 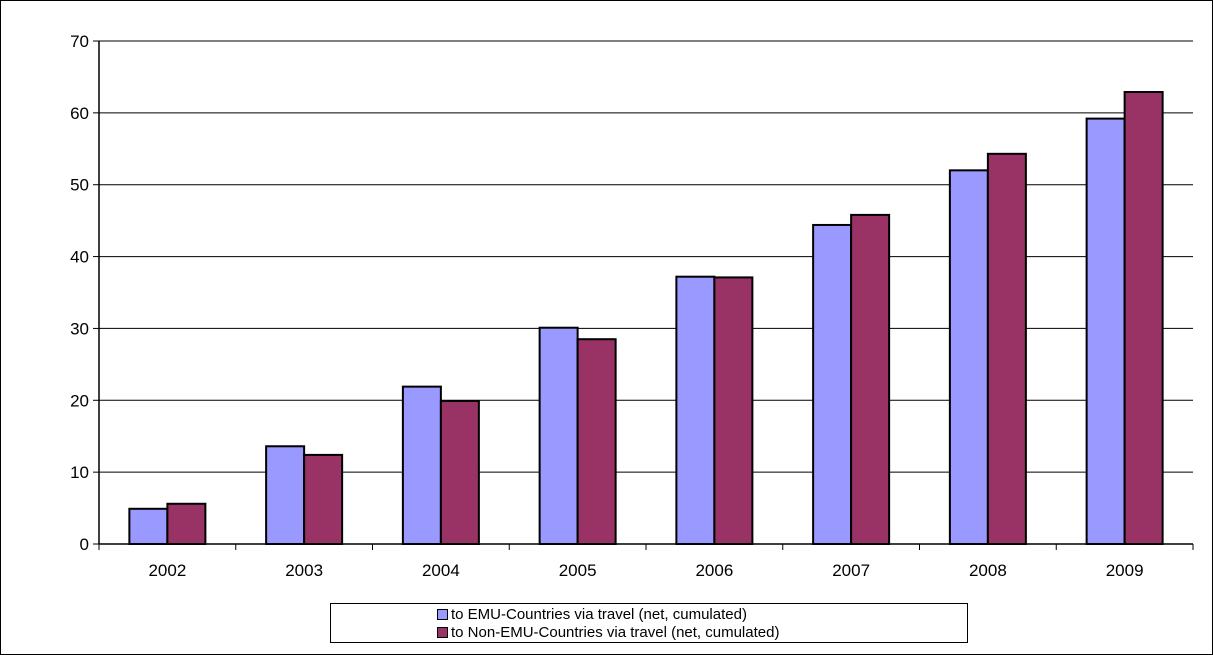 What do you see at coordinates (79, 328) in the screenshot?
I see `y-tick-label: 30` at bounding box center [79, 328].